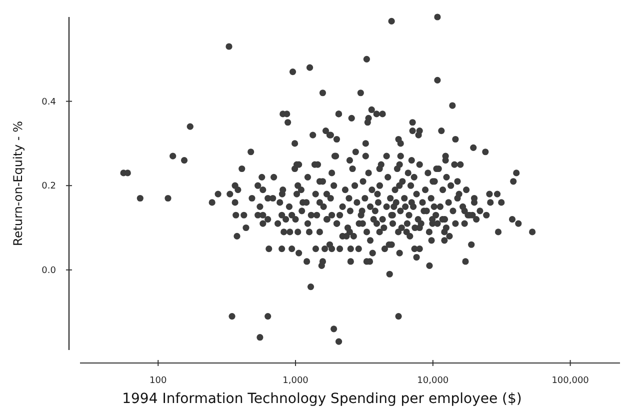 The width and height of the screenshot is (624, 414). What do you see at coordinates (571, 381) in the screenshot?
I see `x-tick-label: 100,000` at bounding box center [571, 381].